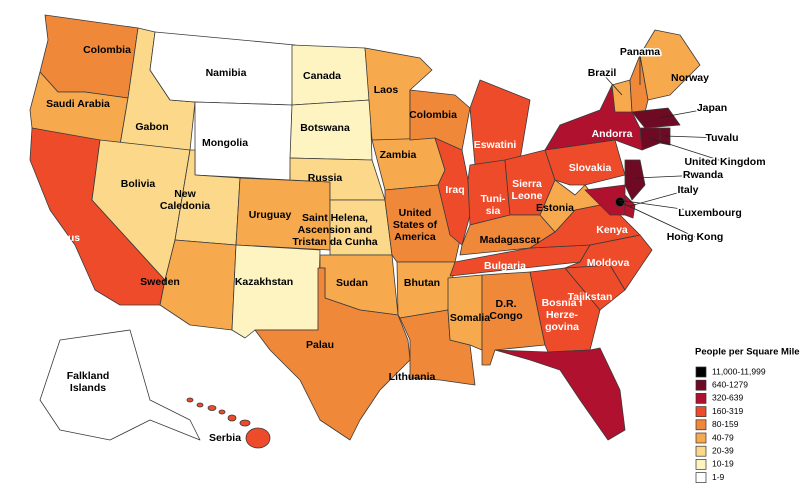 The height and width of the screenshot is (495, 800). Describe the element at coordinates (527, 184) in the screenshot. I see `region-label: Sierra` at that location.